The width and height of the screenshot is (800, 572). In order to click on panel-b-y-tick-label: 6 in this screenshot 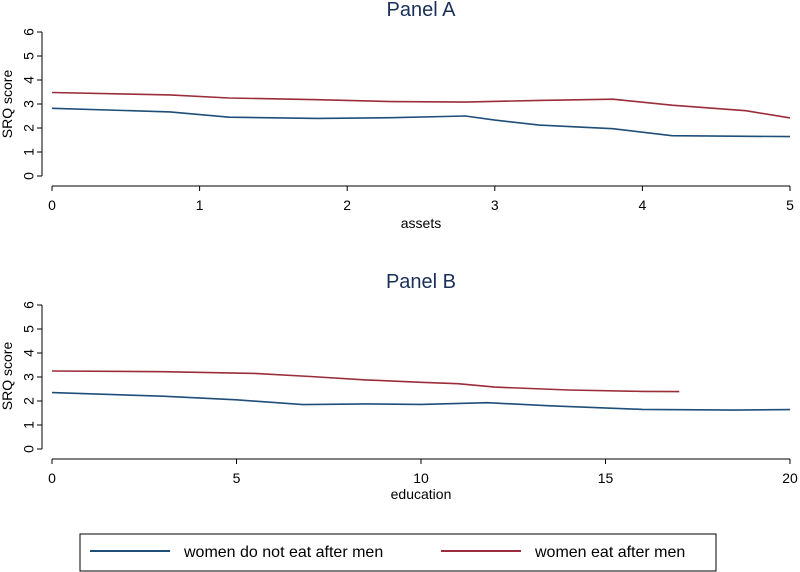, I will do `click(29, 305)`.